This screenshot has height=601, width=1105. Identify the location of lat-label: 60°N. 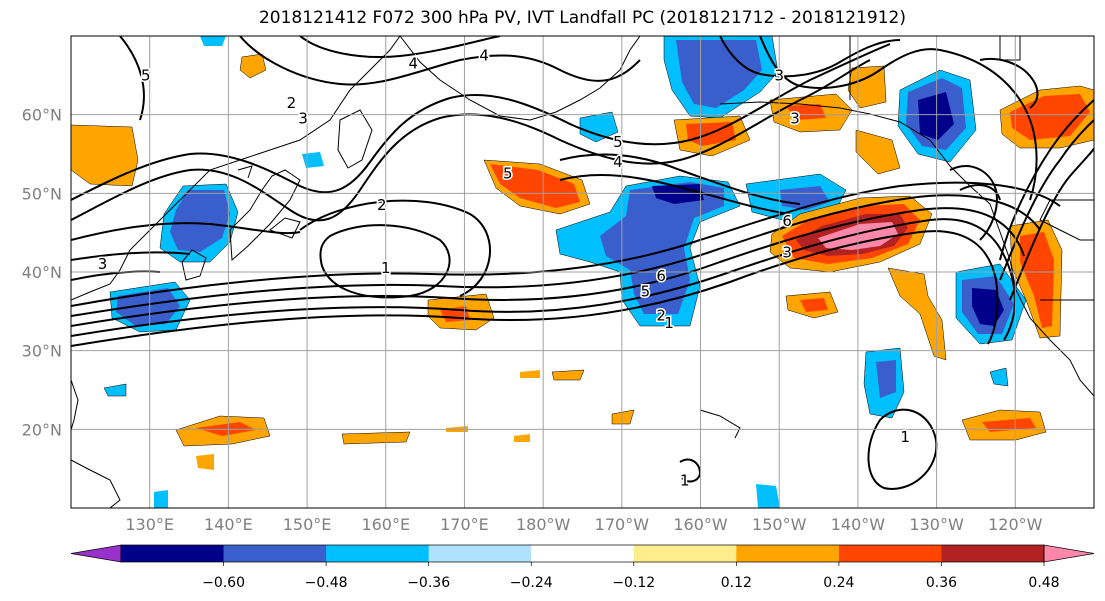
(42, 115).